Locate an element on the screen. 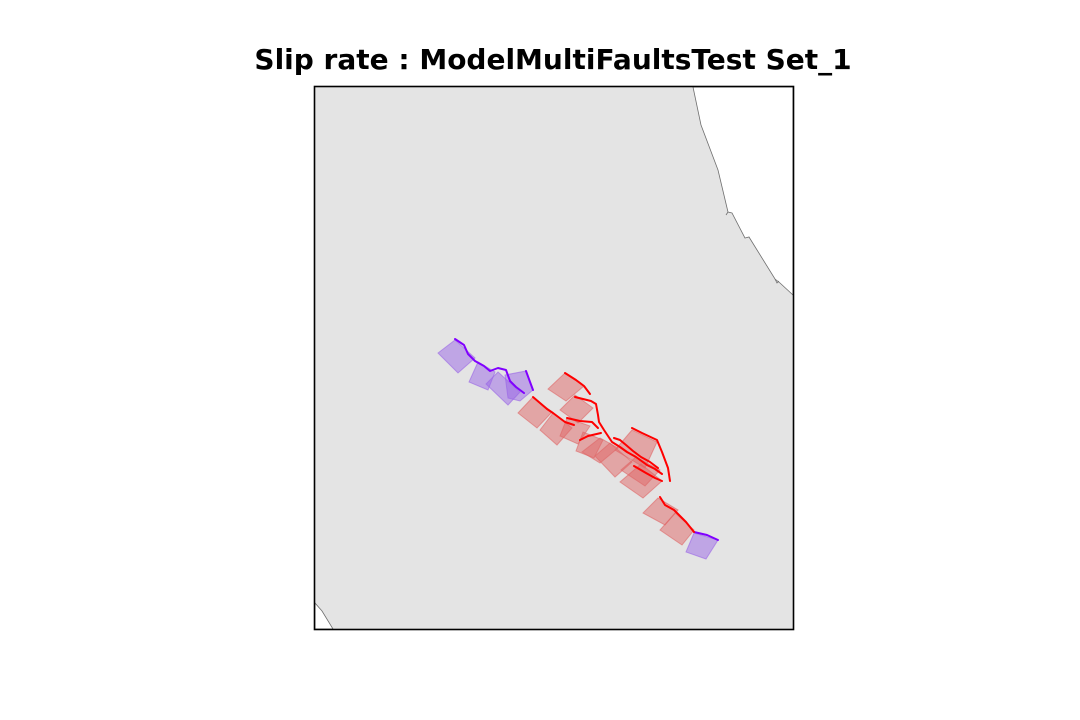 This screenshot has height=720, width=1080. fault-planes-high-slip is located at coordinates (606, 459).